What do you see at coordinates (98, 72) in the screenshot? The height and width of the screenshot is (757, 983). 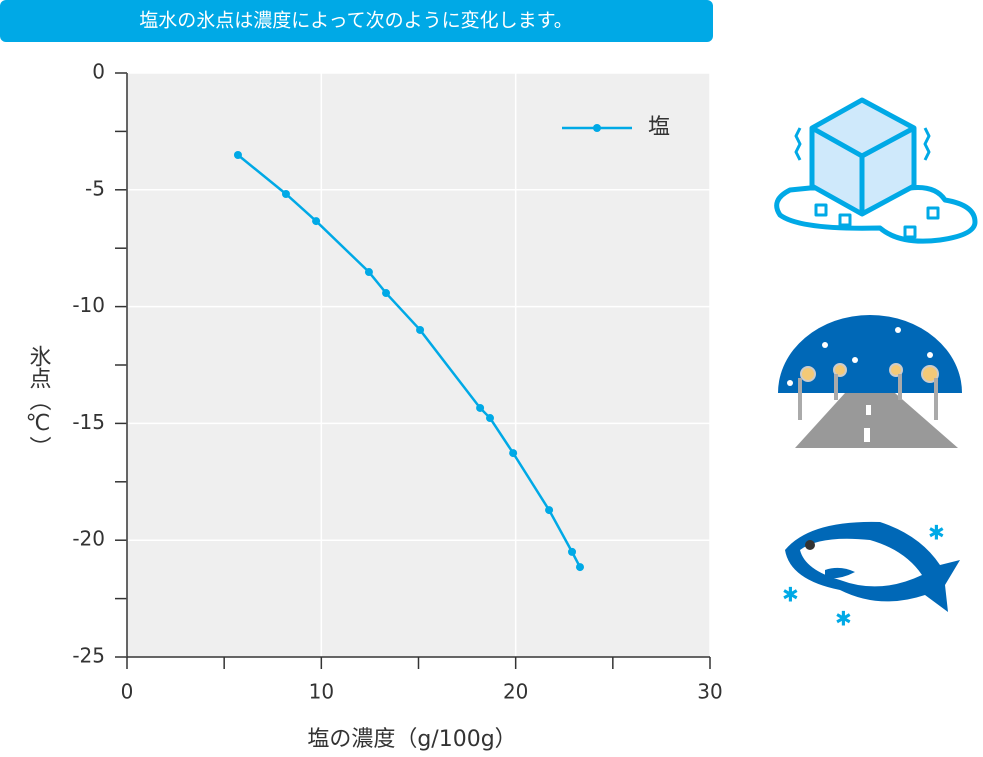 I see `y-tick-label: 0` at bounding box center [98, 72].